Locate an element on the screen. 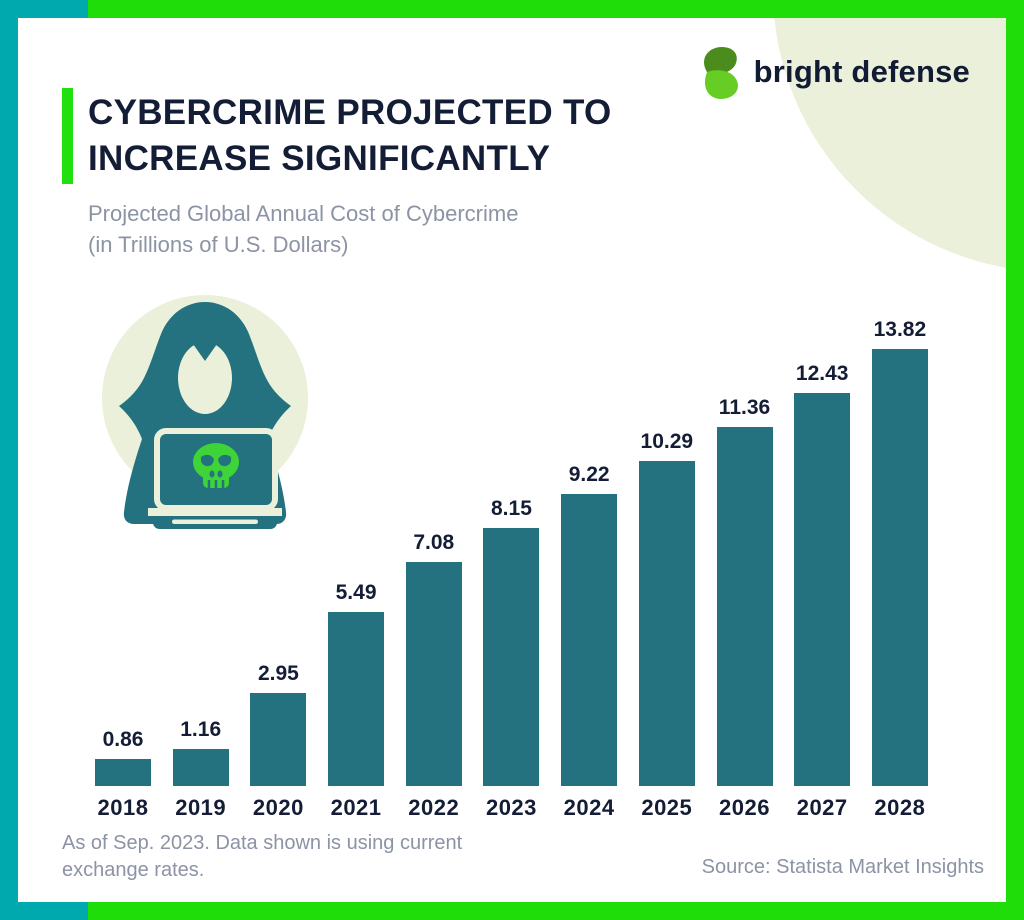 The height and width of the screenshot is (920, 1024). laptop-gap is located at coordinates (215, 512).